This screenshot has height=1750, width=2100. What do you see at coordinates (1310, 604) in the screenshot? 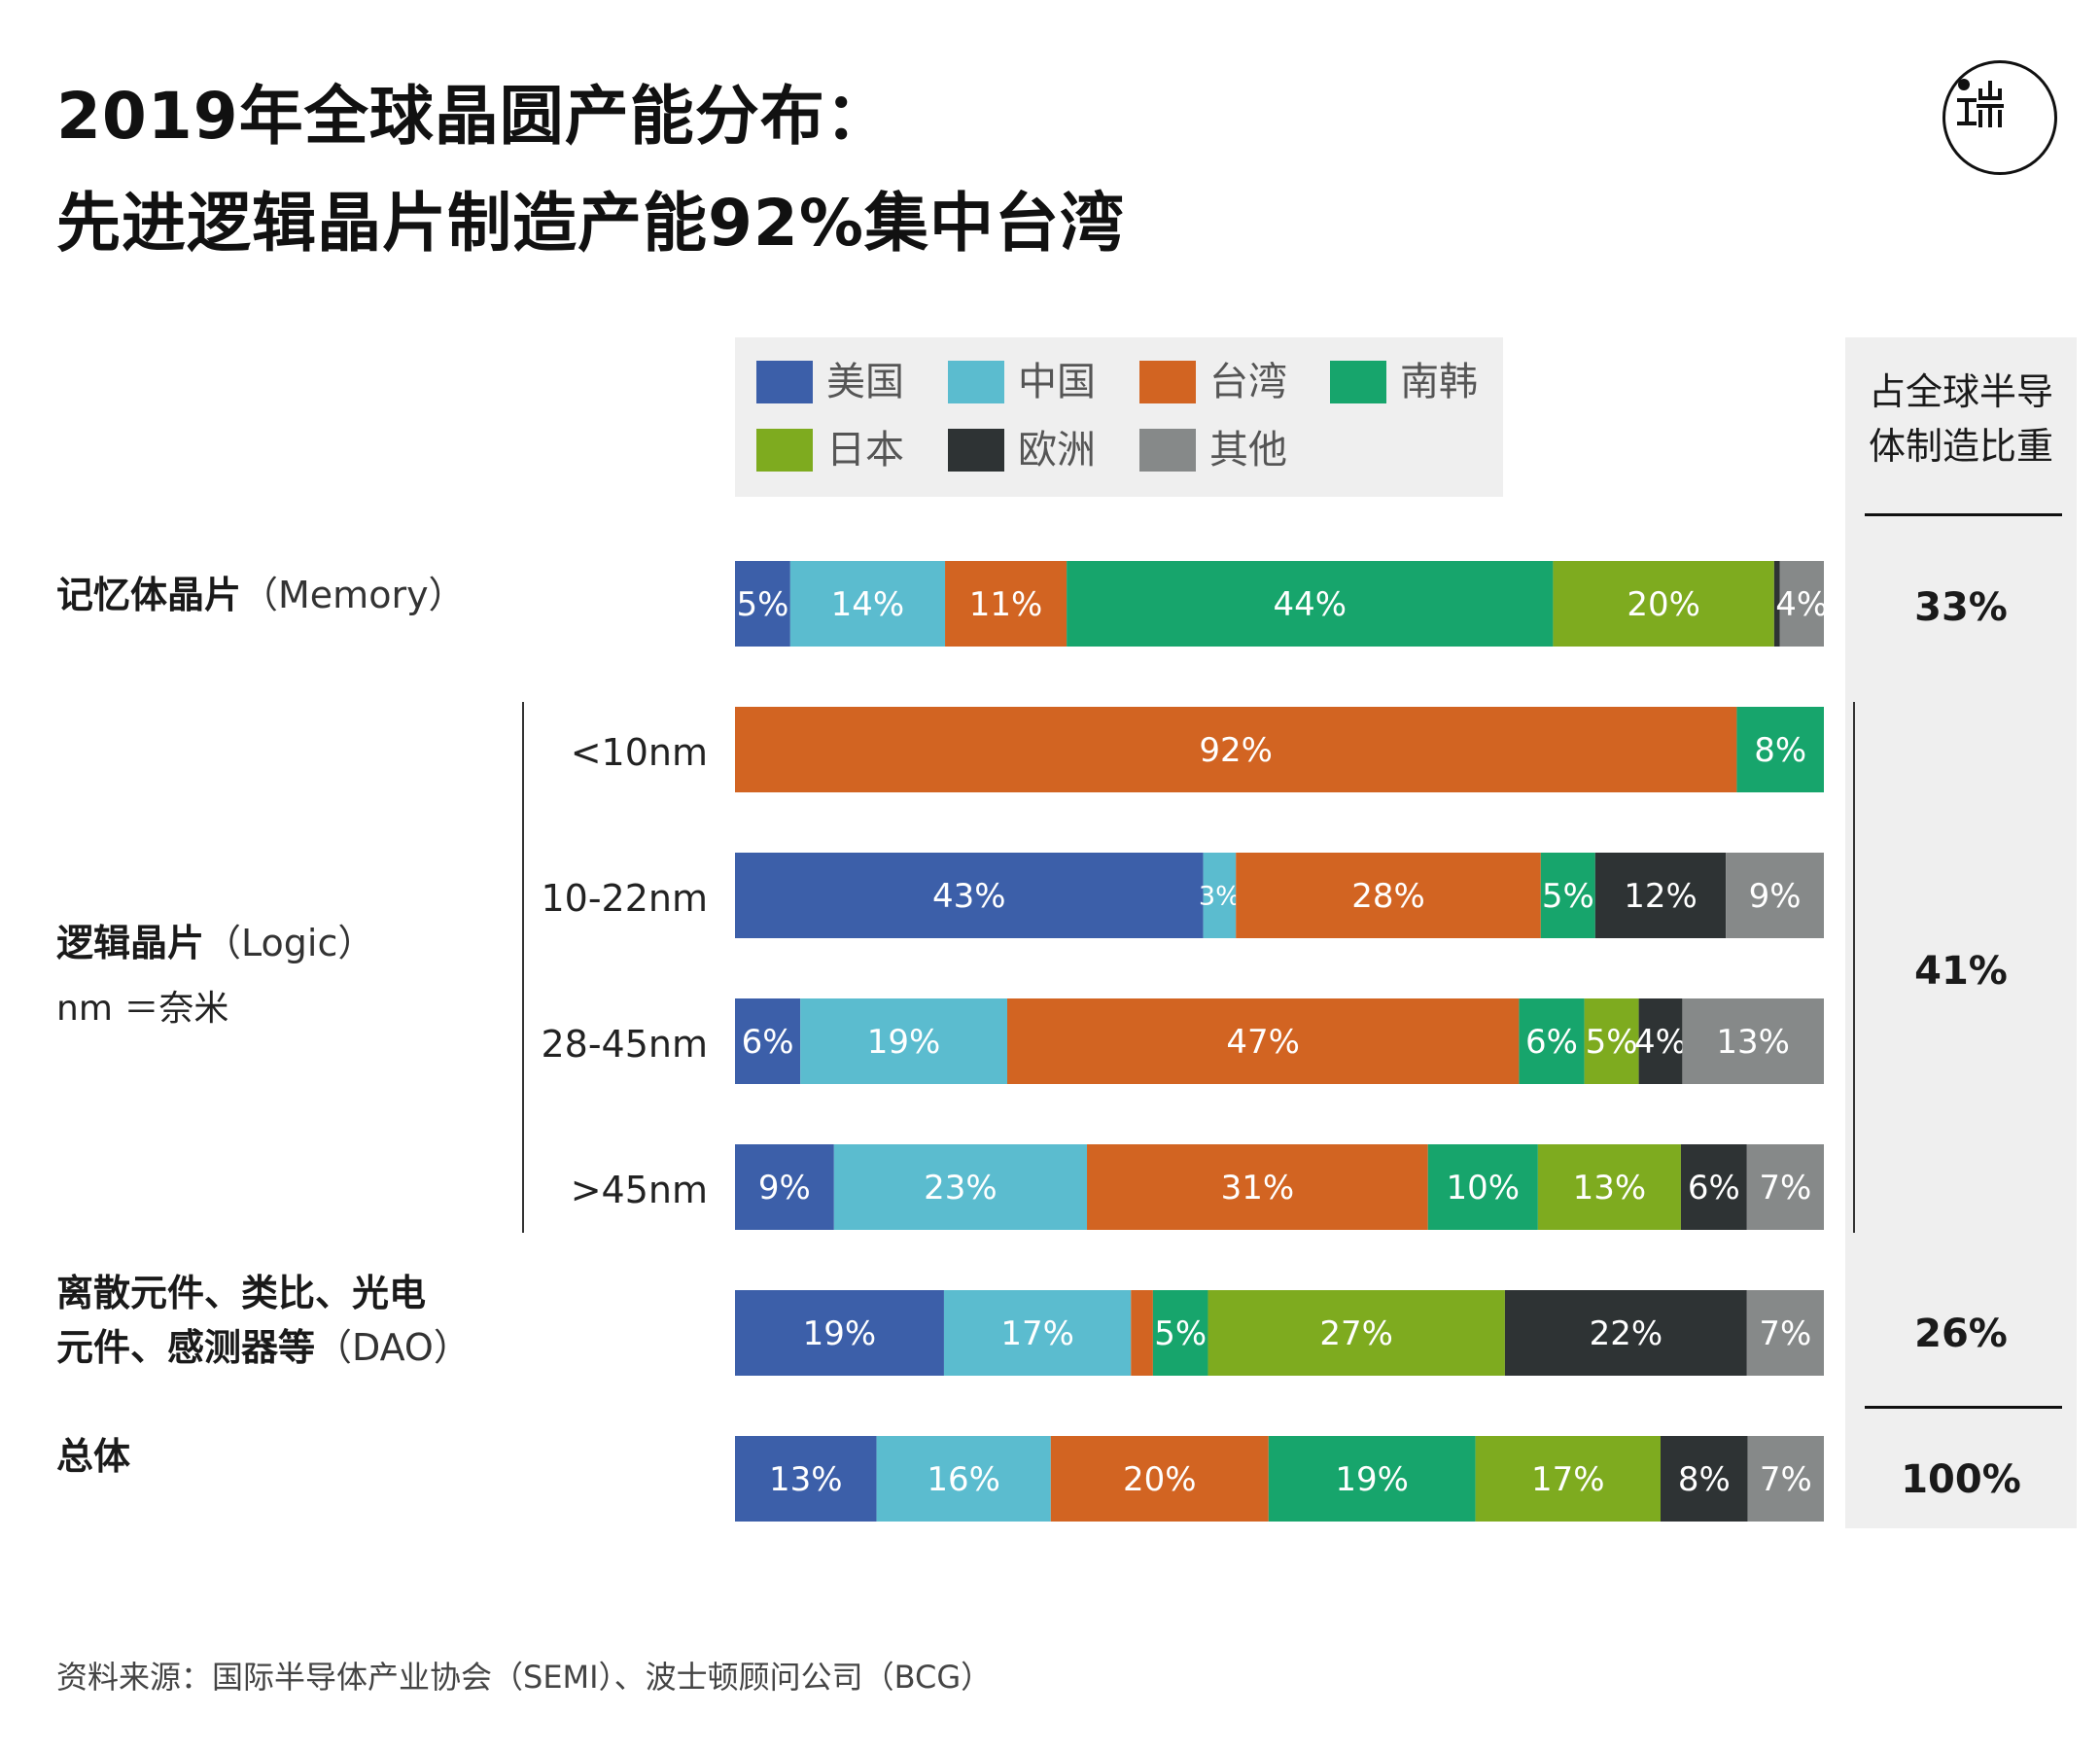
I see `bar-value-label: 44%` at bounding box center [1310, 604].